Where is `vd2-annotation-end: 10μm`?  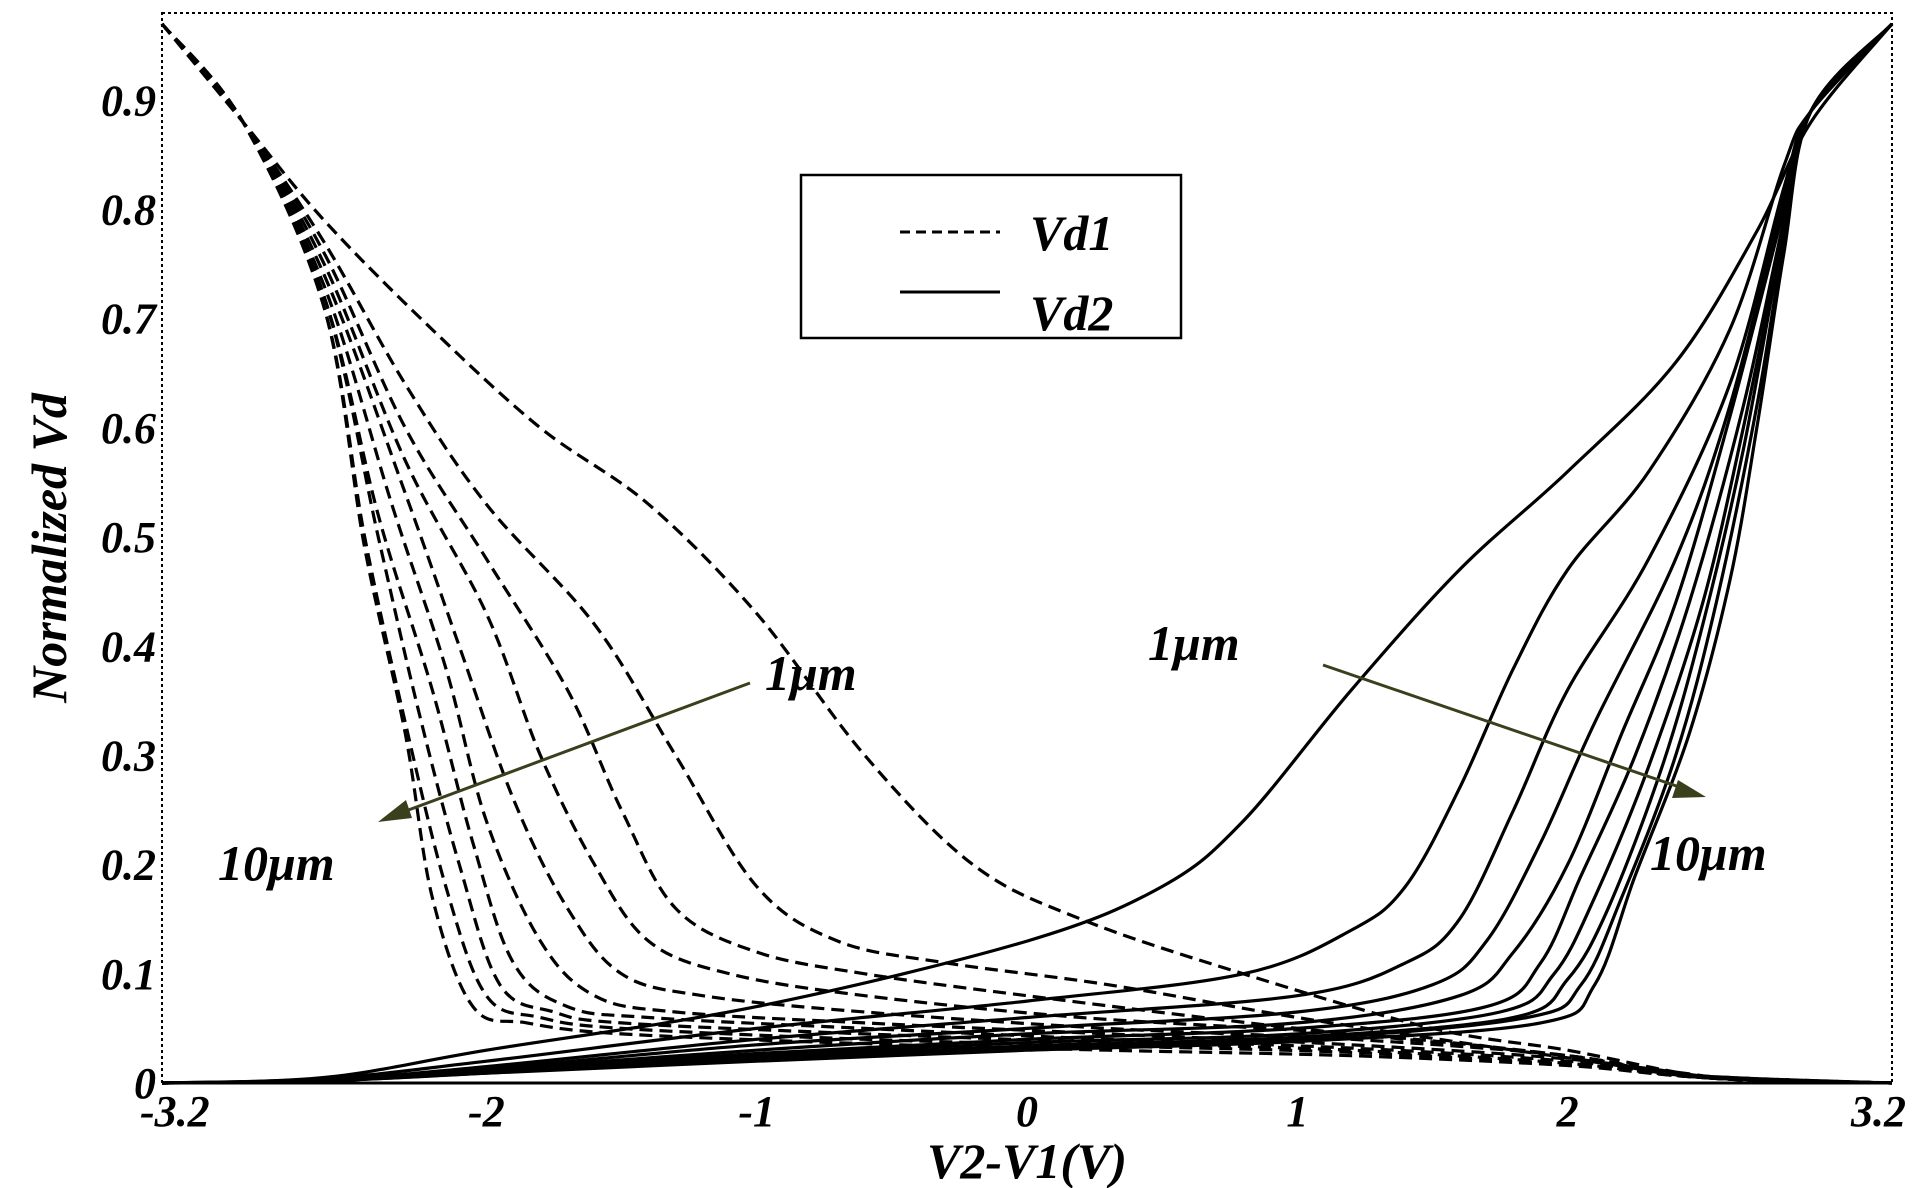 vd2-annotation-end: 10μm is located at coordinates (1708, 853).